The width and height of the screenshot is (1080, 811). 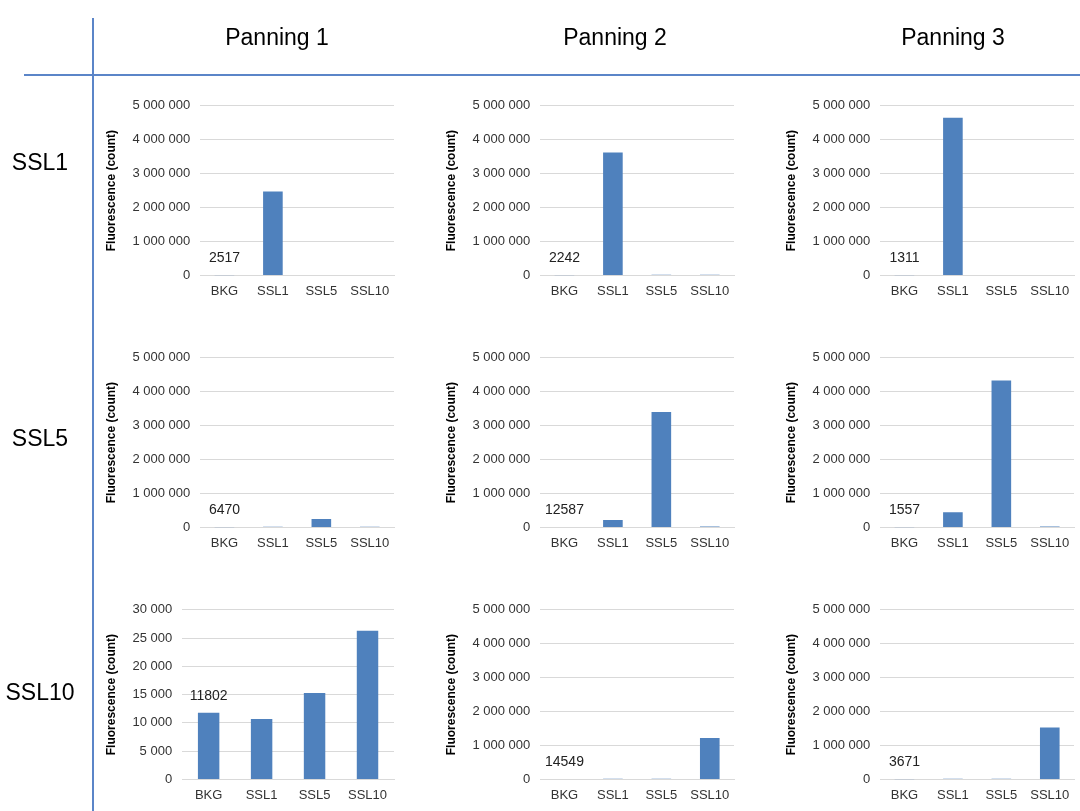 I want to click on text: Panning 3, so click(x=953, y=37).